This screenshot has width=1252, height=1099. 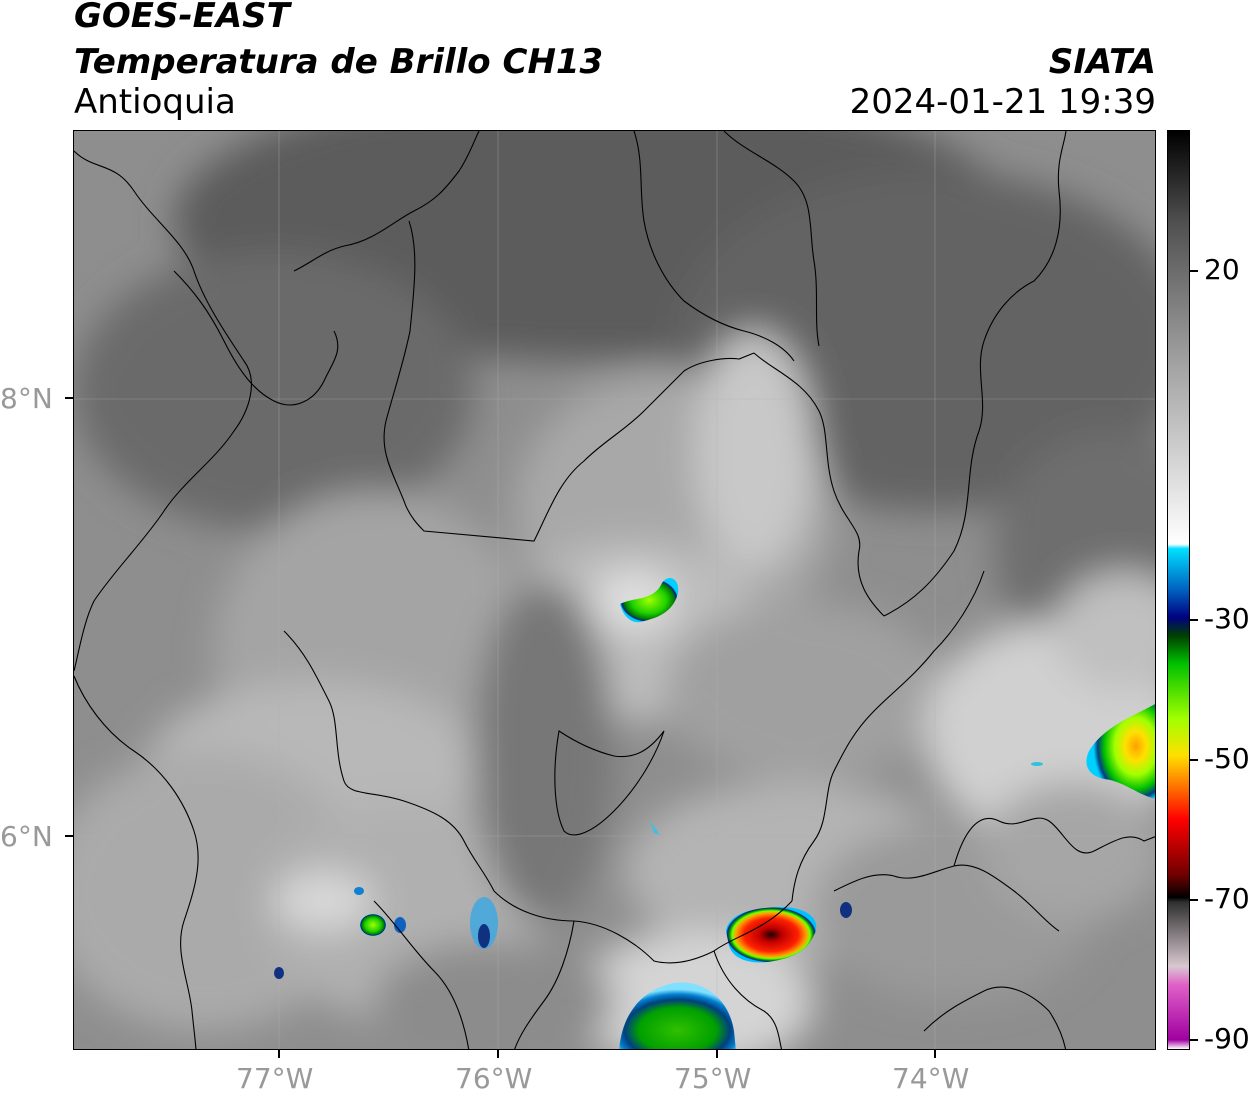 What do you see at coordinates (1054, 842) in the screenshot?
I see `boyaca-border` at bounding box center [1054, 842].